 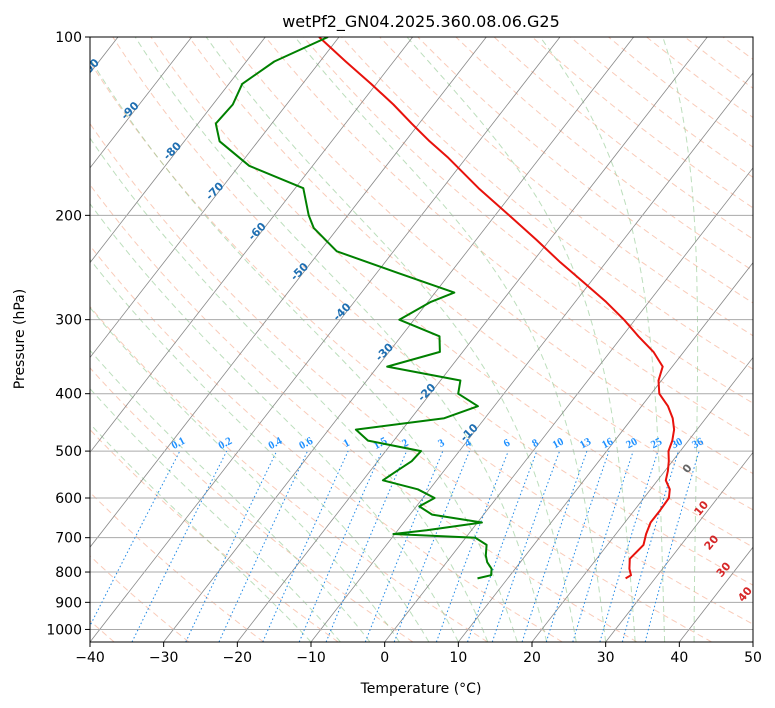 What do you see at coordinates (164, 658) in the screenshot?
I see `x-tick-label: −30` at bounding box center [164, 658].